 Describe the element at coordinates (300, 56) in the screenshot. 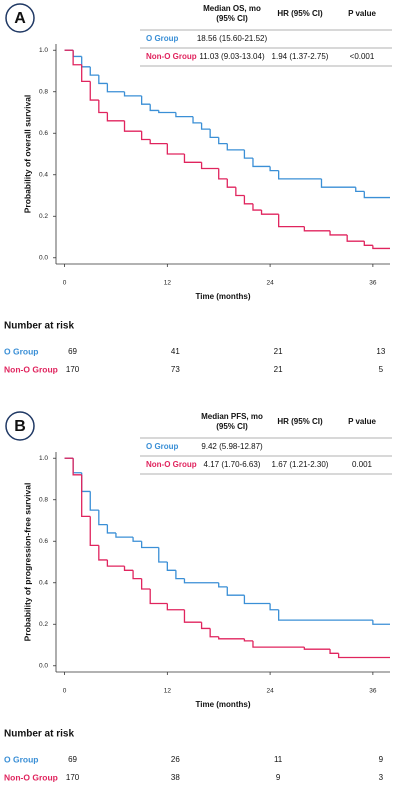

I see `table-cell: 1.94 (1.37-2.75)` at that location.